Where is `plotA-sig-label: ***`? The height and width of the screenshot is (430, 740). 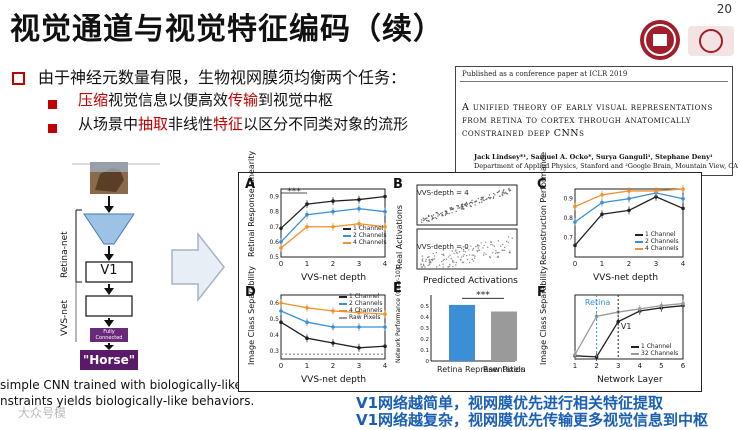 plotA-sig-label: *** is located at coordinates (294, 192).